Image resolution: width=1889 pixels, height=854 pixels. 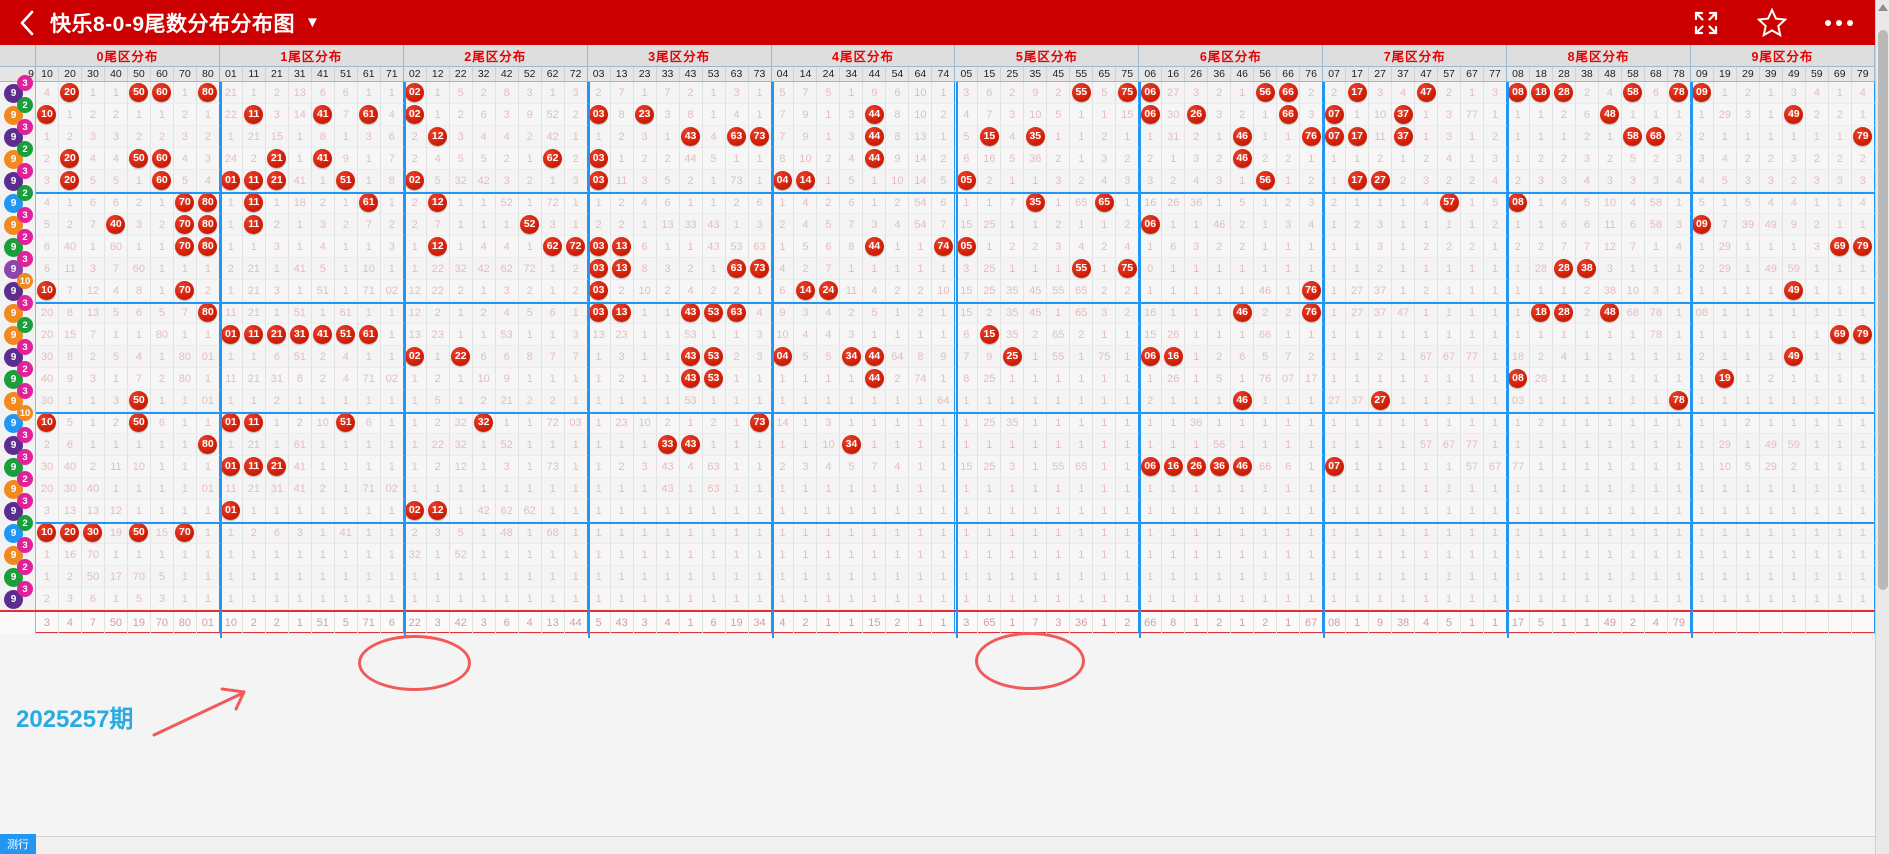 I want to click on miss-cell: 72, so click(x=553, y=203).